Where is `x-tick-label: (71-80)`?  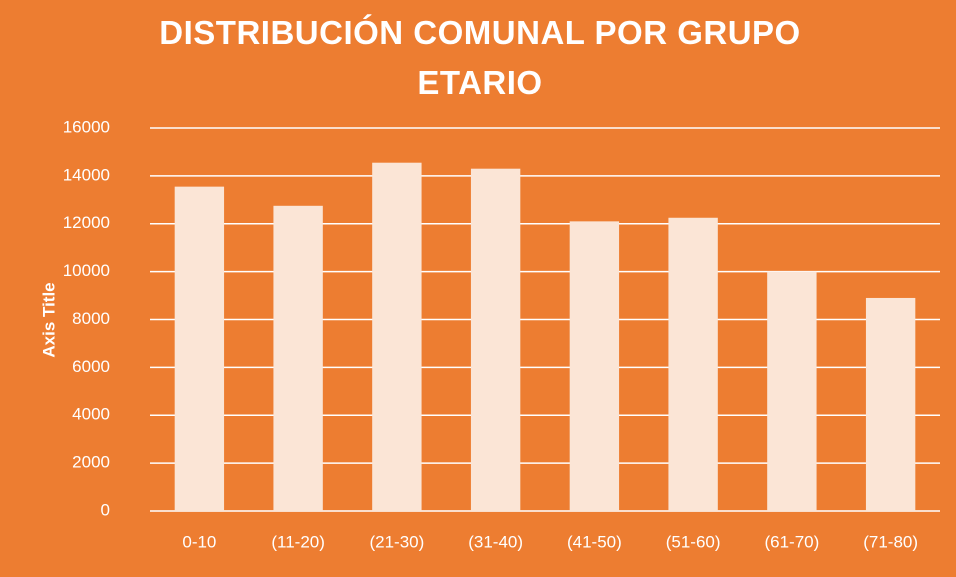 x-tick-label: (71-80) is located at coordinates (890, 541).